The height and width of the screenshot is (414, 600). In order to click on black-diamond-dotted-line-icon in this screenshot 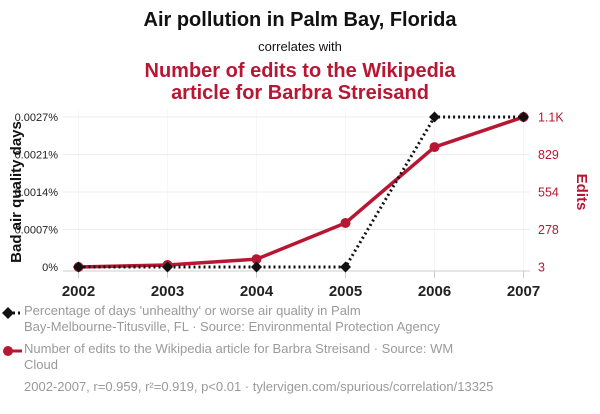, I will do `click(13, 315)`.